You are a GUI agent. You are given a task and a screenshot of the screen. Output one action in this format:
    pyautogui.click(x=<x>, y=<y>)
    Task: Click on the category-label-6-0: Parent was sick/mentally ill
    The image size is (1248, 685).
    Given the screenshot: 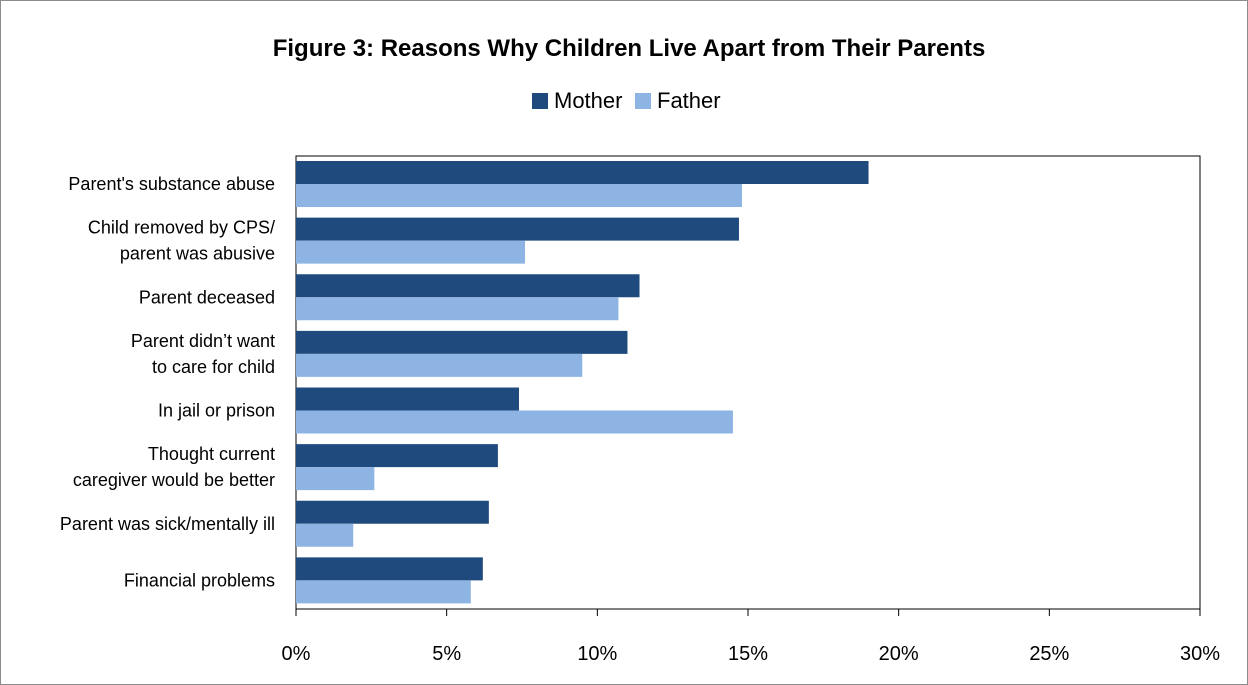 What is the action you would take?
    pyautogui.click(x=167, y=524)
    